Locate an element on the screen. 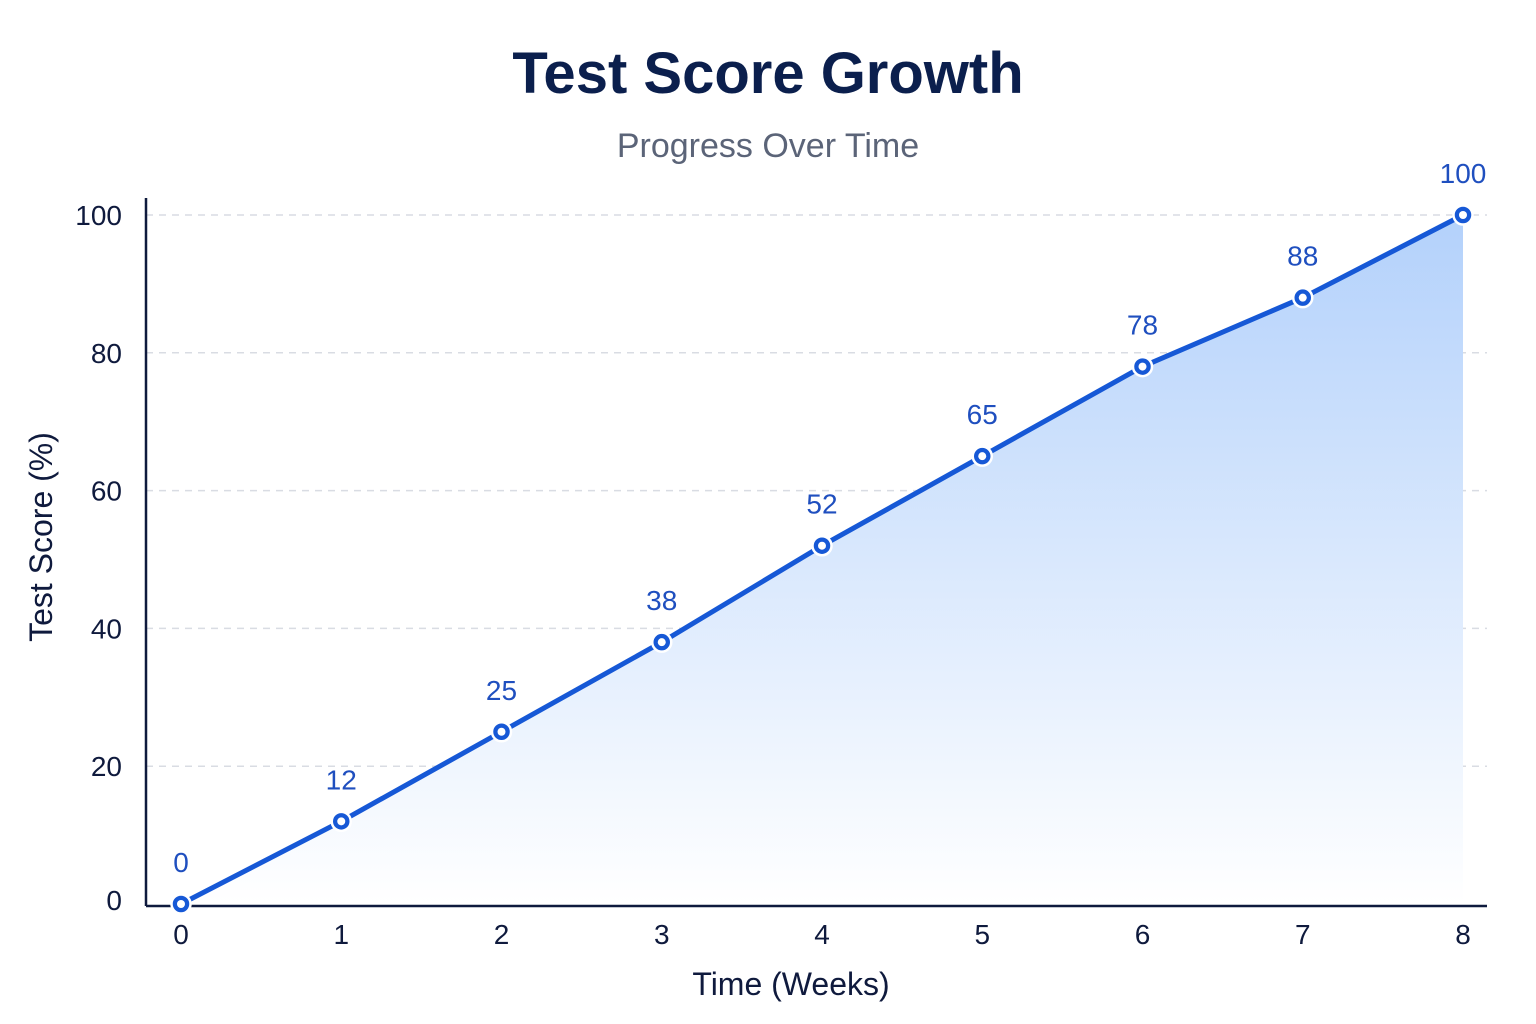  chart-title: Test Score Growth is located at coordinates (767, 73).